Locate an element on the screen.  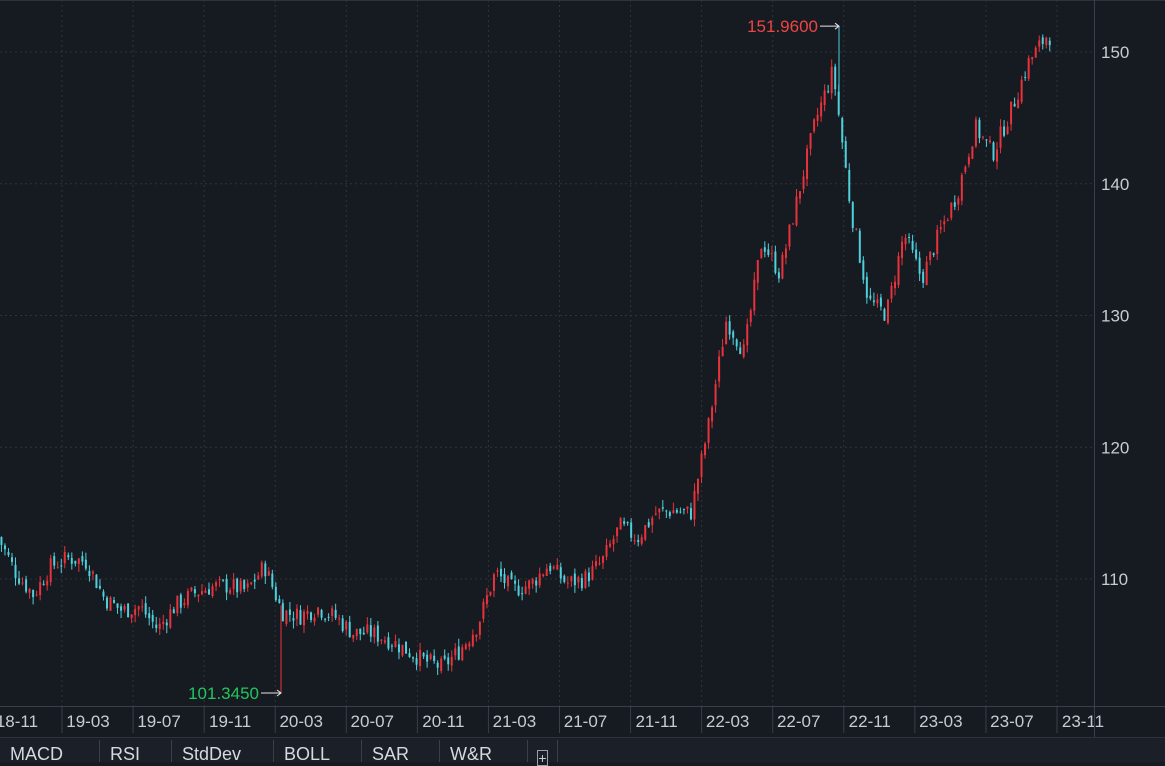
x-tick-label: 20-11 is located at coordinates (443, 721).